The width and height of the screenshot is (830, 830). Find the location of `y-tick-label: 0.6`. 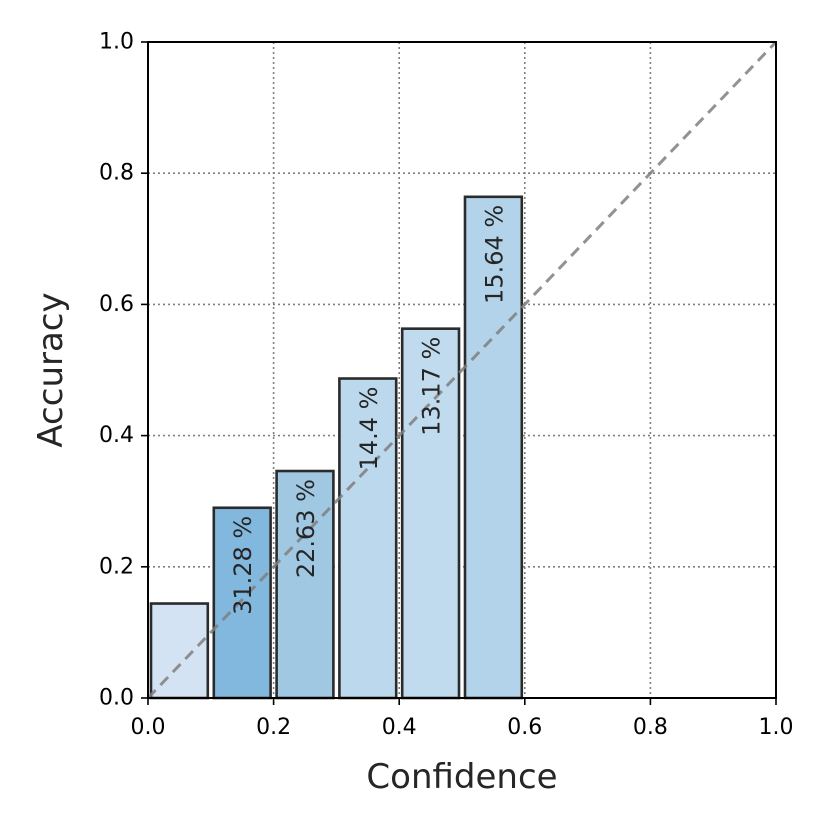

y-tick-label: 0.6 is located at coordinates (116, 304).